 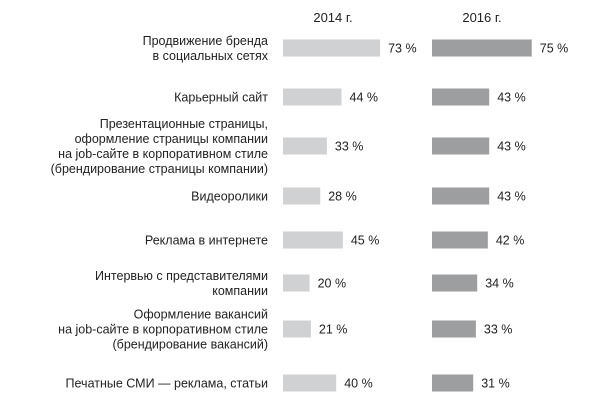 I want to click on category-label: компании, so click(x=240, y=291).